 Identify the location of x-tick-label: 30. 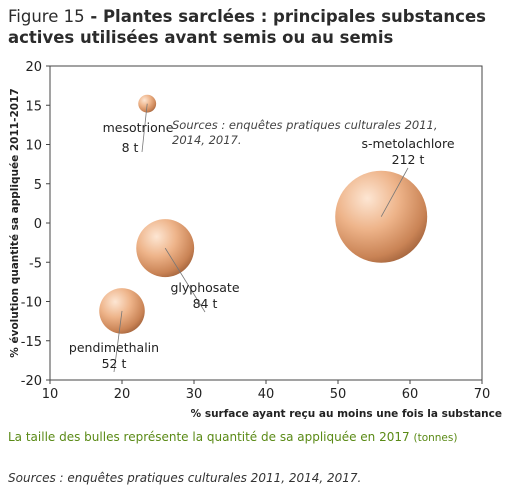
(194, 394).